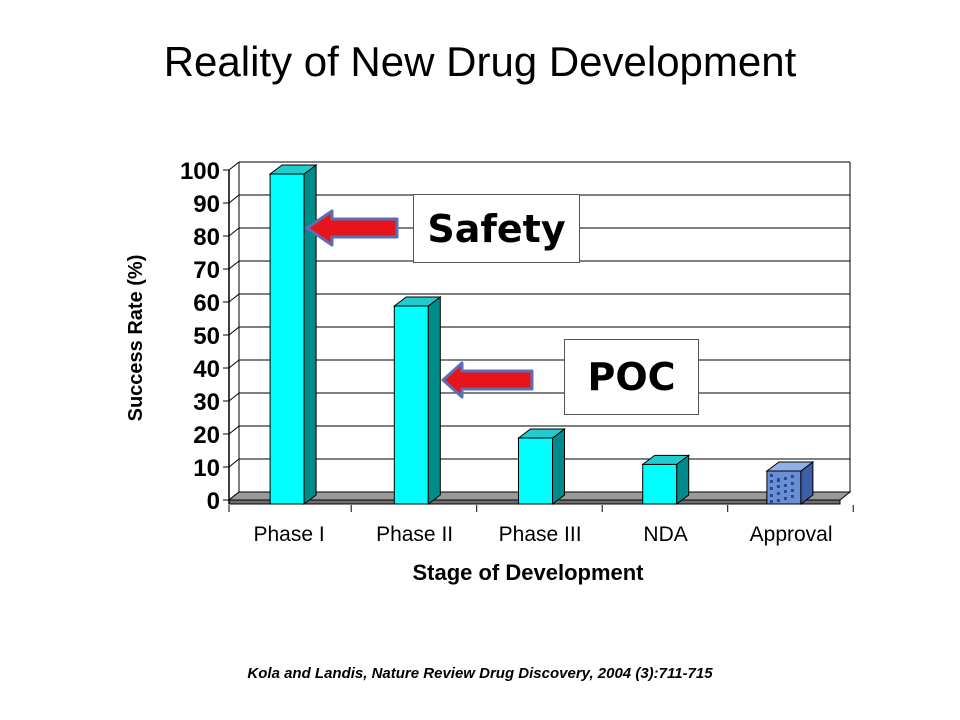 The image size is (960, 720). I want to click on y-tick-label: 20, so click(206, 435).